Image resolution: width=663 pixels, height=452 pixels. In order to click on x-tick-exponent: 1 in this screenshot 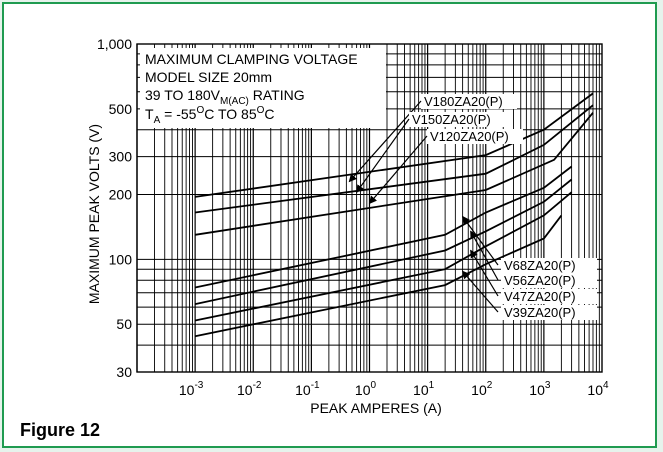, I will do `click(432, 385)`.